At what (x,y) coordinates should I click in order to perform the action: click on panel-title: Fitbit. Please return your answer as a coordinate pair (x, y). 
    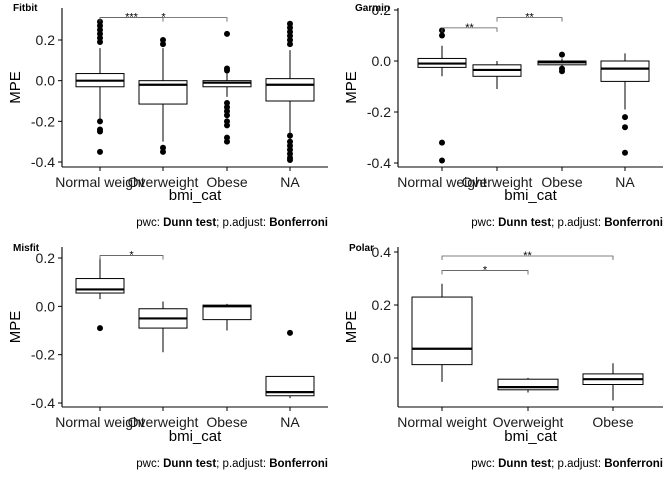
    Looking at the image, I should click on (25, 8).